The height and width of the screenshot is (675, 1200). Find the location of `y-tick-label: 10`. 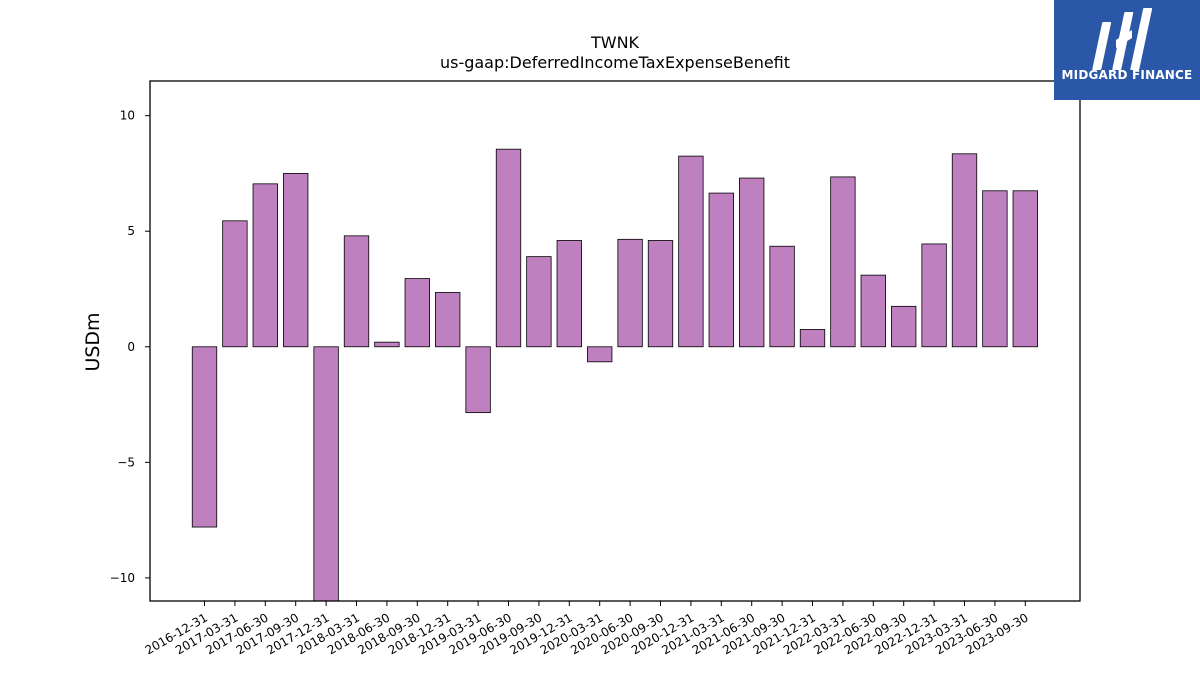

y-tick-label: 10 is located at coordinates (127, 116).